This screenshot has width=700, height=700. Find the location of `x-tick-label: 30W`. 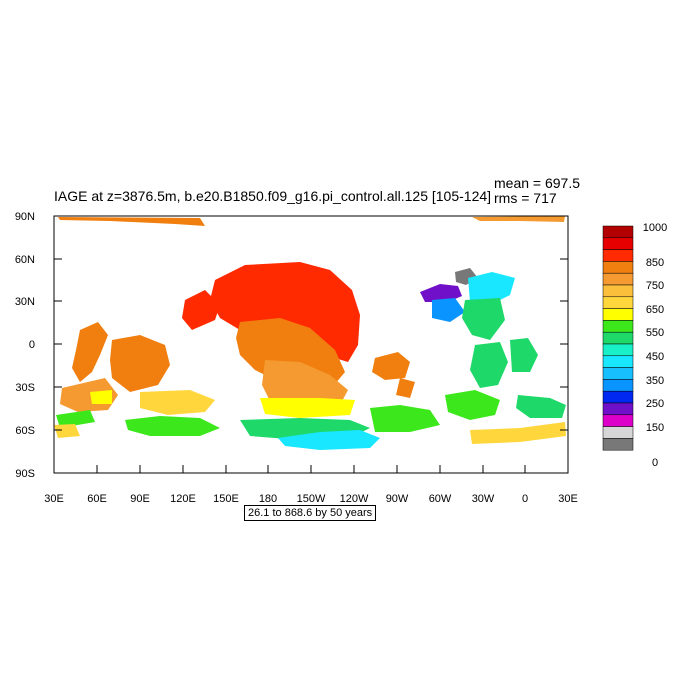

x-tick-label: 30W is located at coordinates (483, 499).